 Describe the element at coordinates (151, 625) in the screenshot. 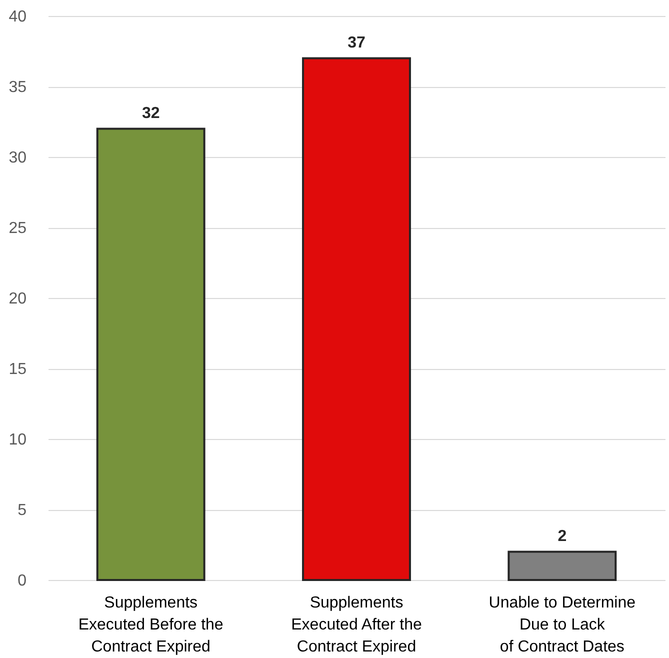

I see `x-tick-label: Supplements Executed Before the Contract Expired` at that location.